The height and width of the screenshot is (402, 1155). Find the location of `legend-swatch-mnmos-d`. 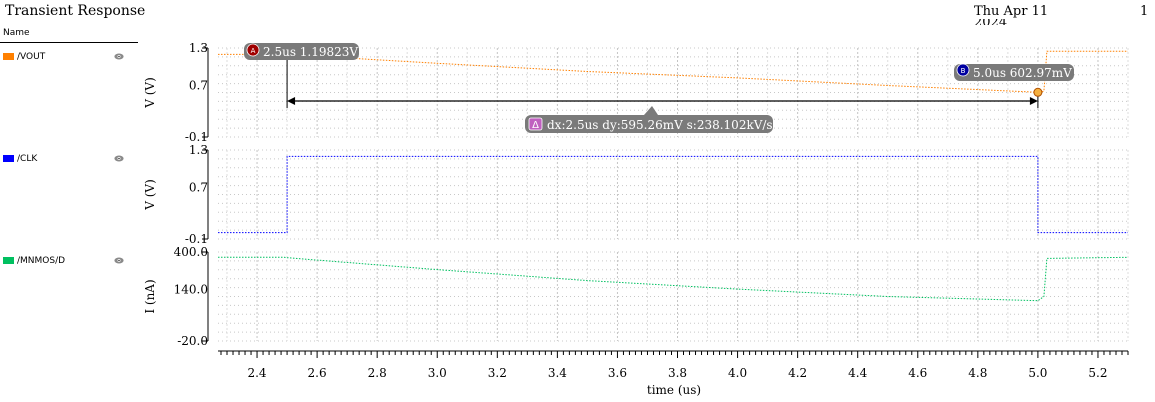

legend-swatch-mnmos-d is located at coordinates (8, 260).